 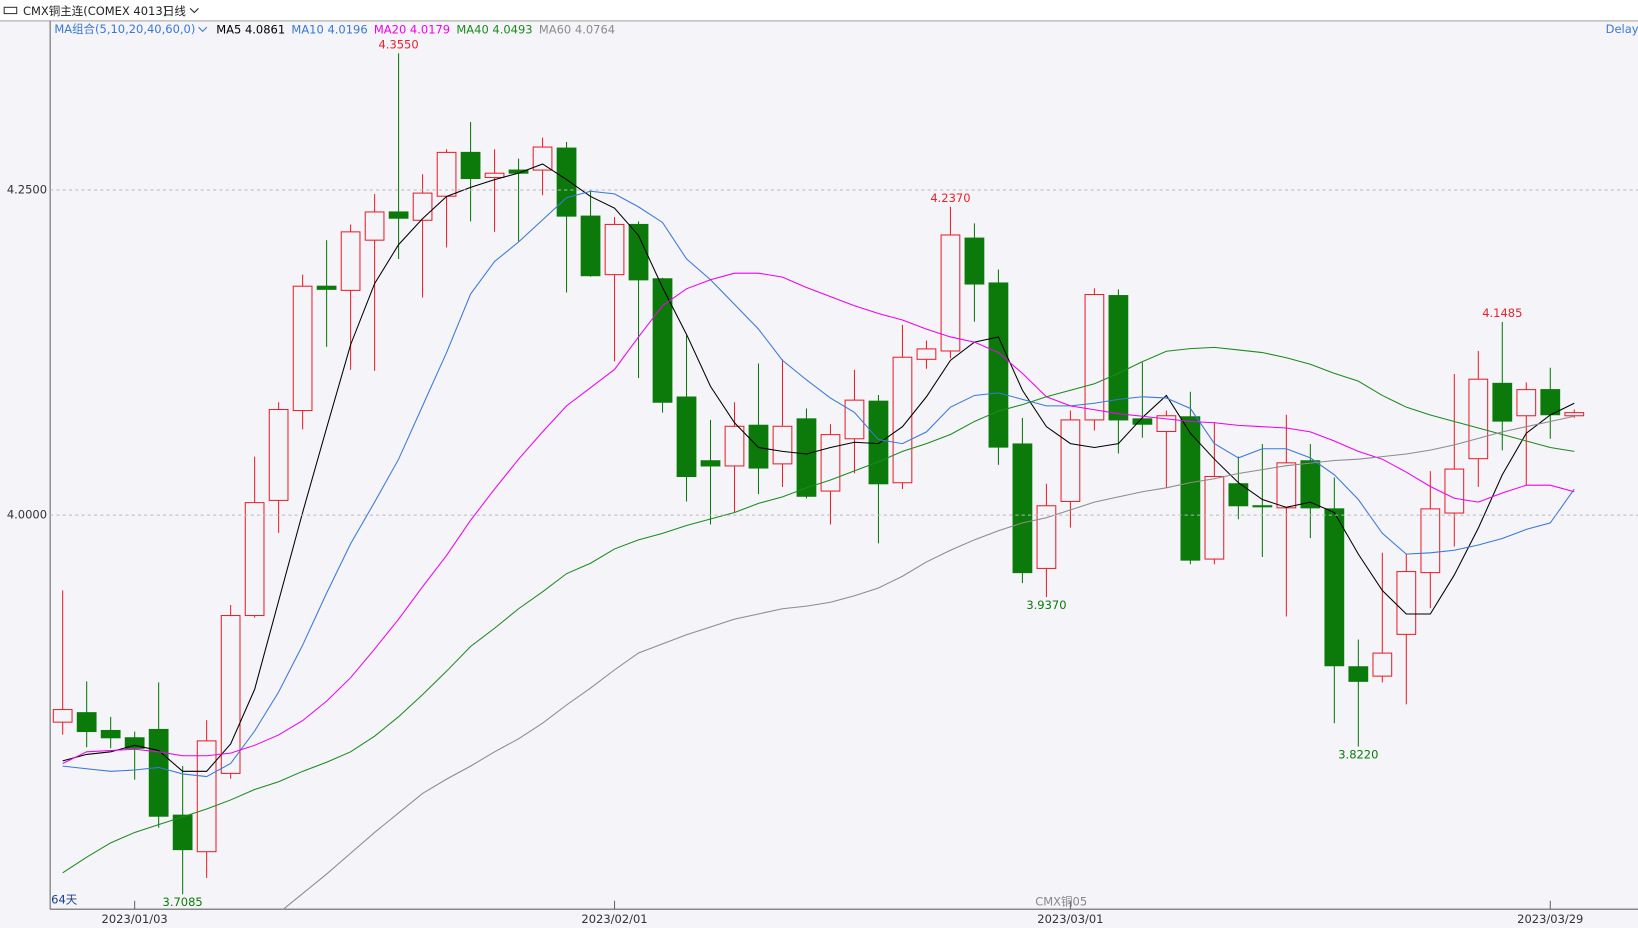 I want to click on x-tick-label: 2023/02/01, so click(x=614, y=919).